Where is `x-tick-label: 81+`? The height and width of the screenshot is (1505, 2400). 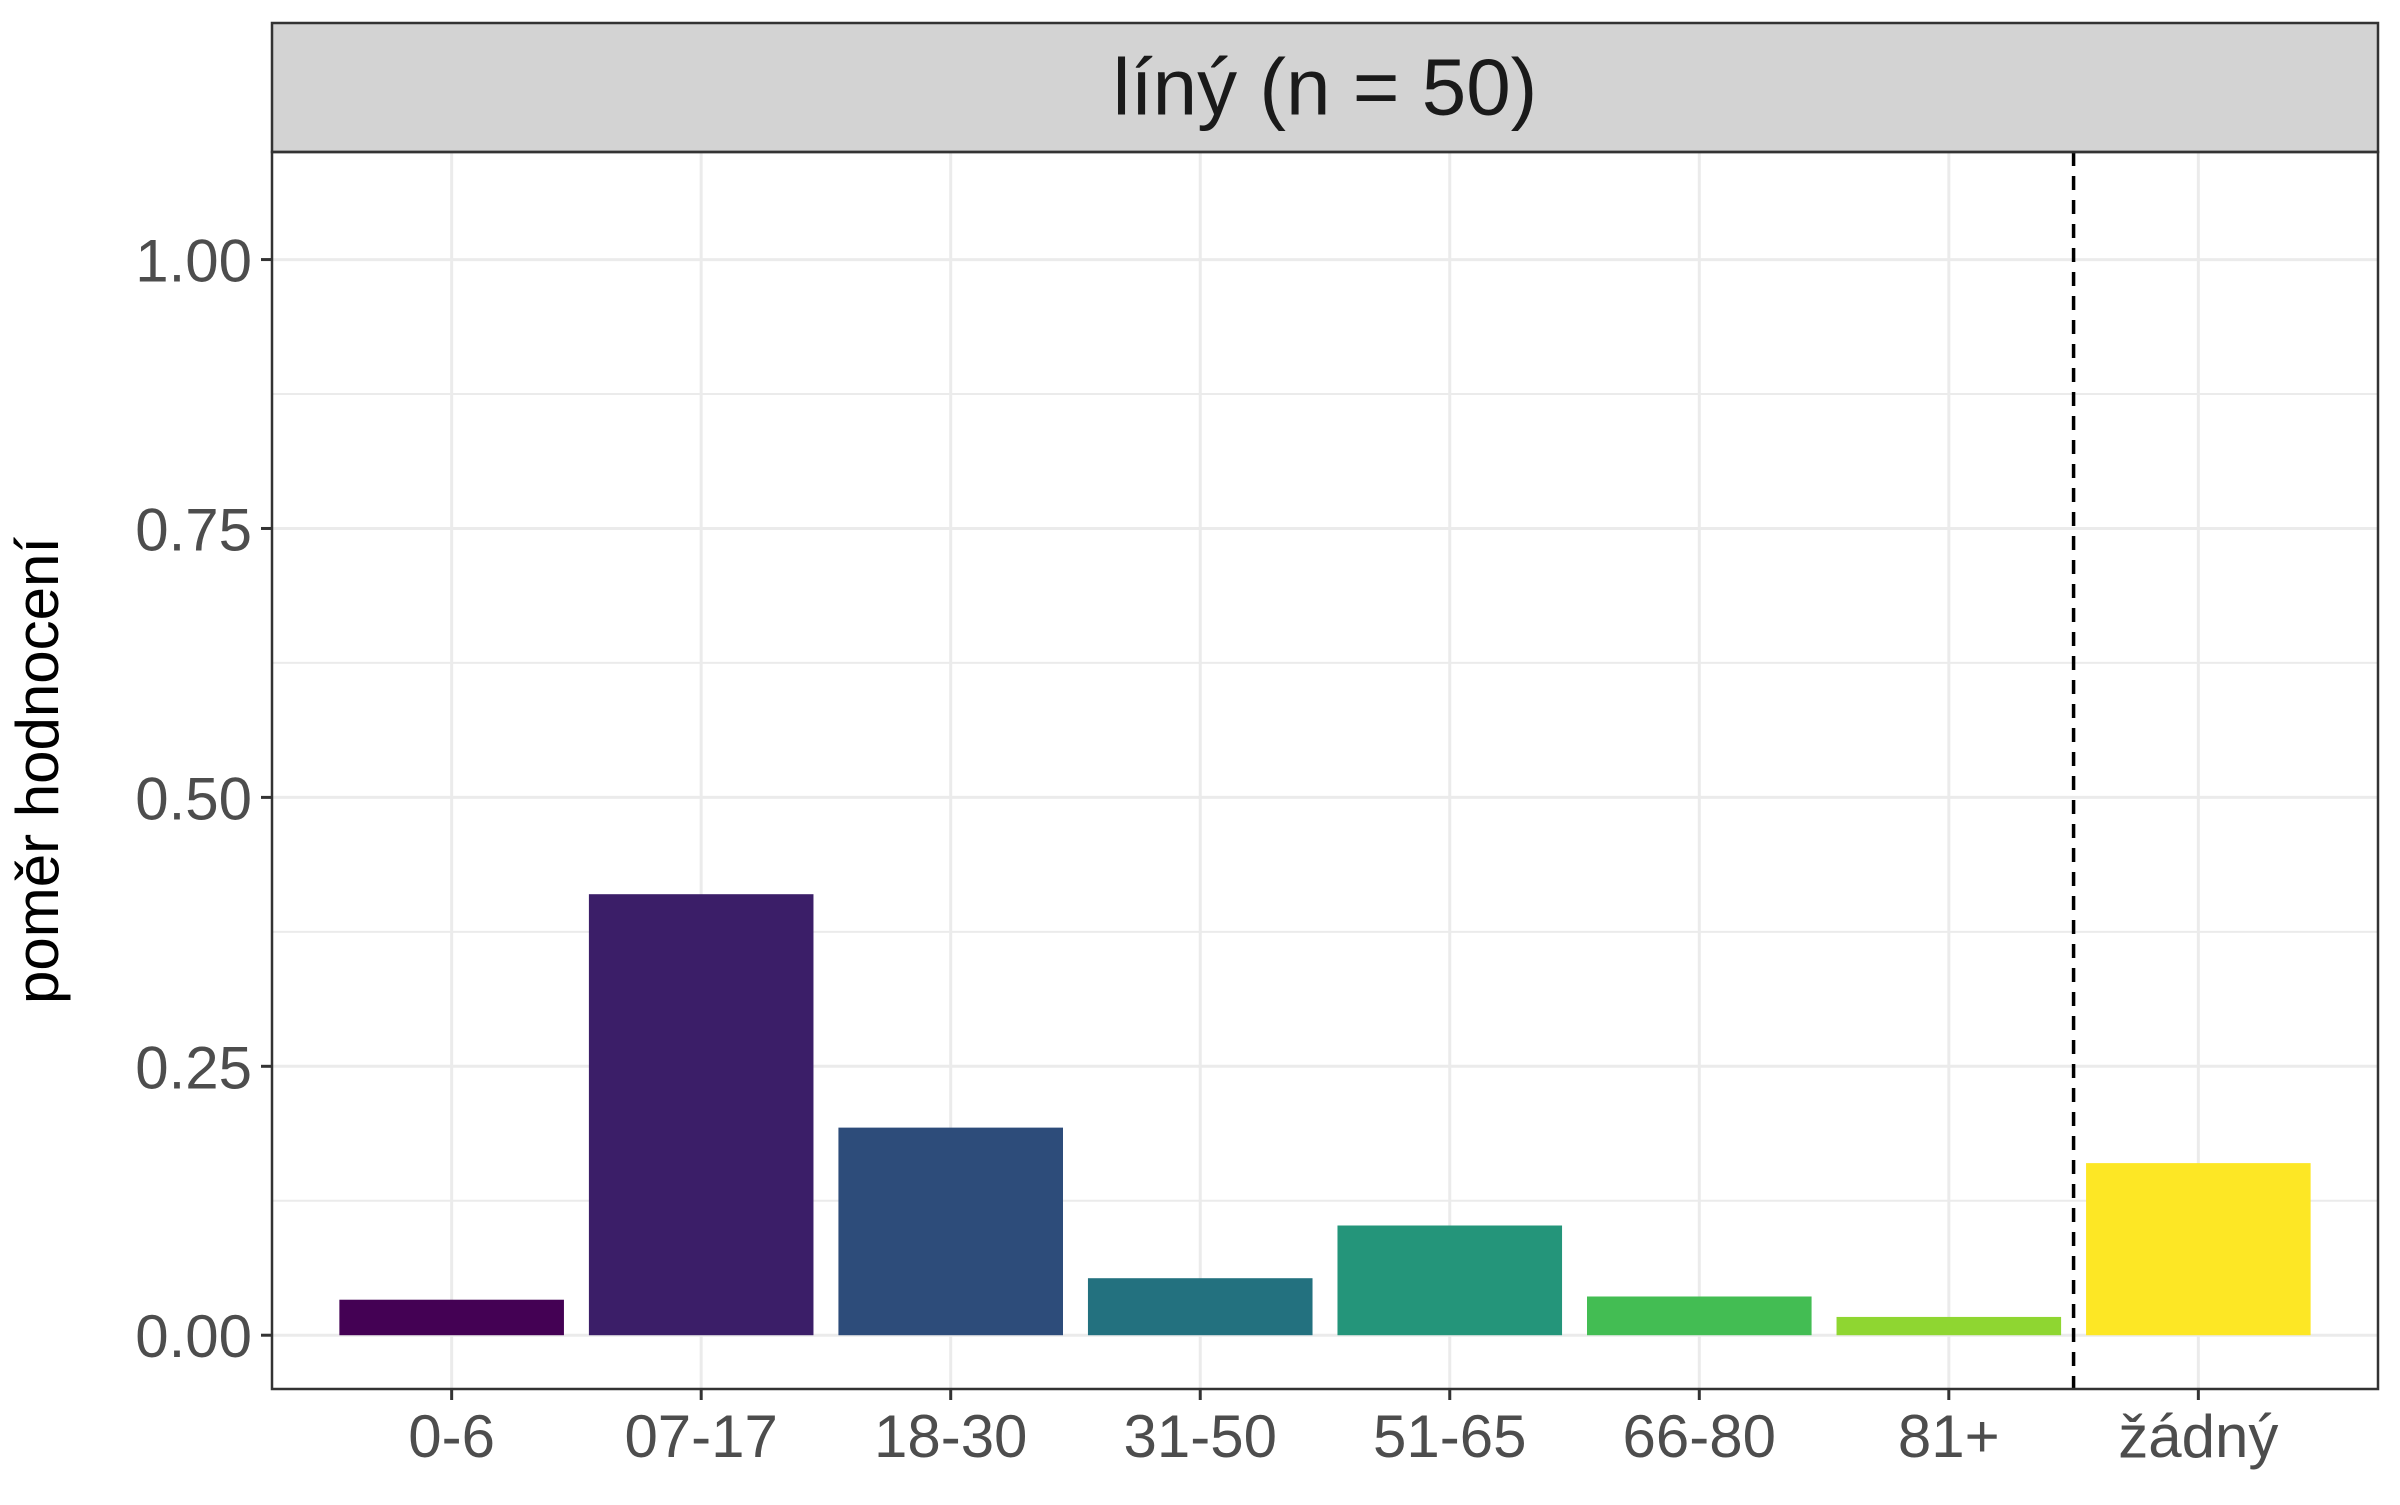 x-tick-label: 81+ is located at coordinates (1949, 1436).